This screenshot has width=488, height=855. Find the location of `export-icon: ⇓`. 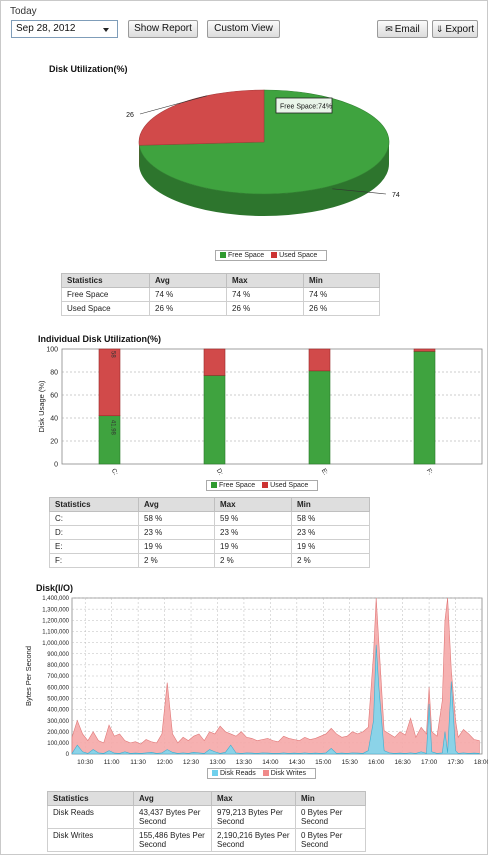

export-icon: ⇓ is located at coordinates (439, 29).